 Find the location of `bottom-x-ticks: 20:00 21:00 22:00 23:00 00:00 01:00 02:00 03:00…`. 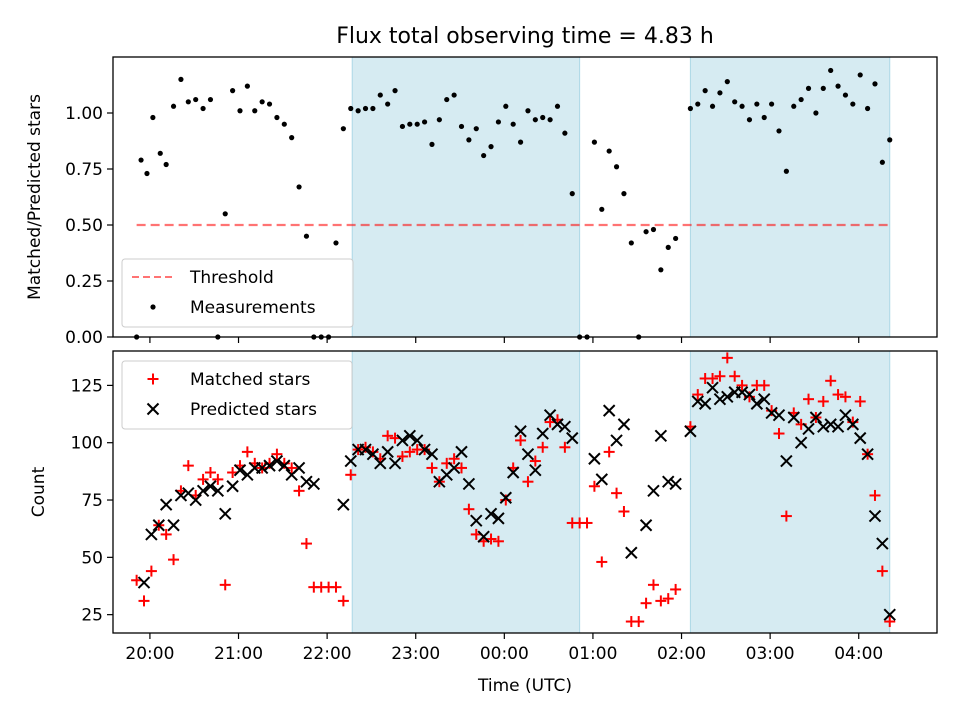

bottom-x-ticks: 20:00 21:00 22:00 23:00 00:00 01:00 02:00 03:00… is located at coordinates (504, 648).